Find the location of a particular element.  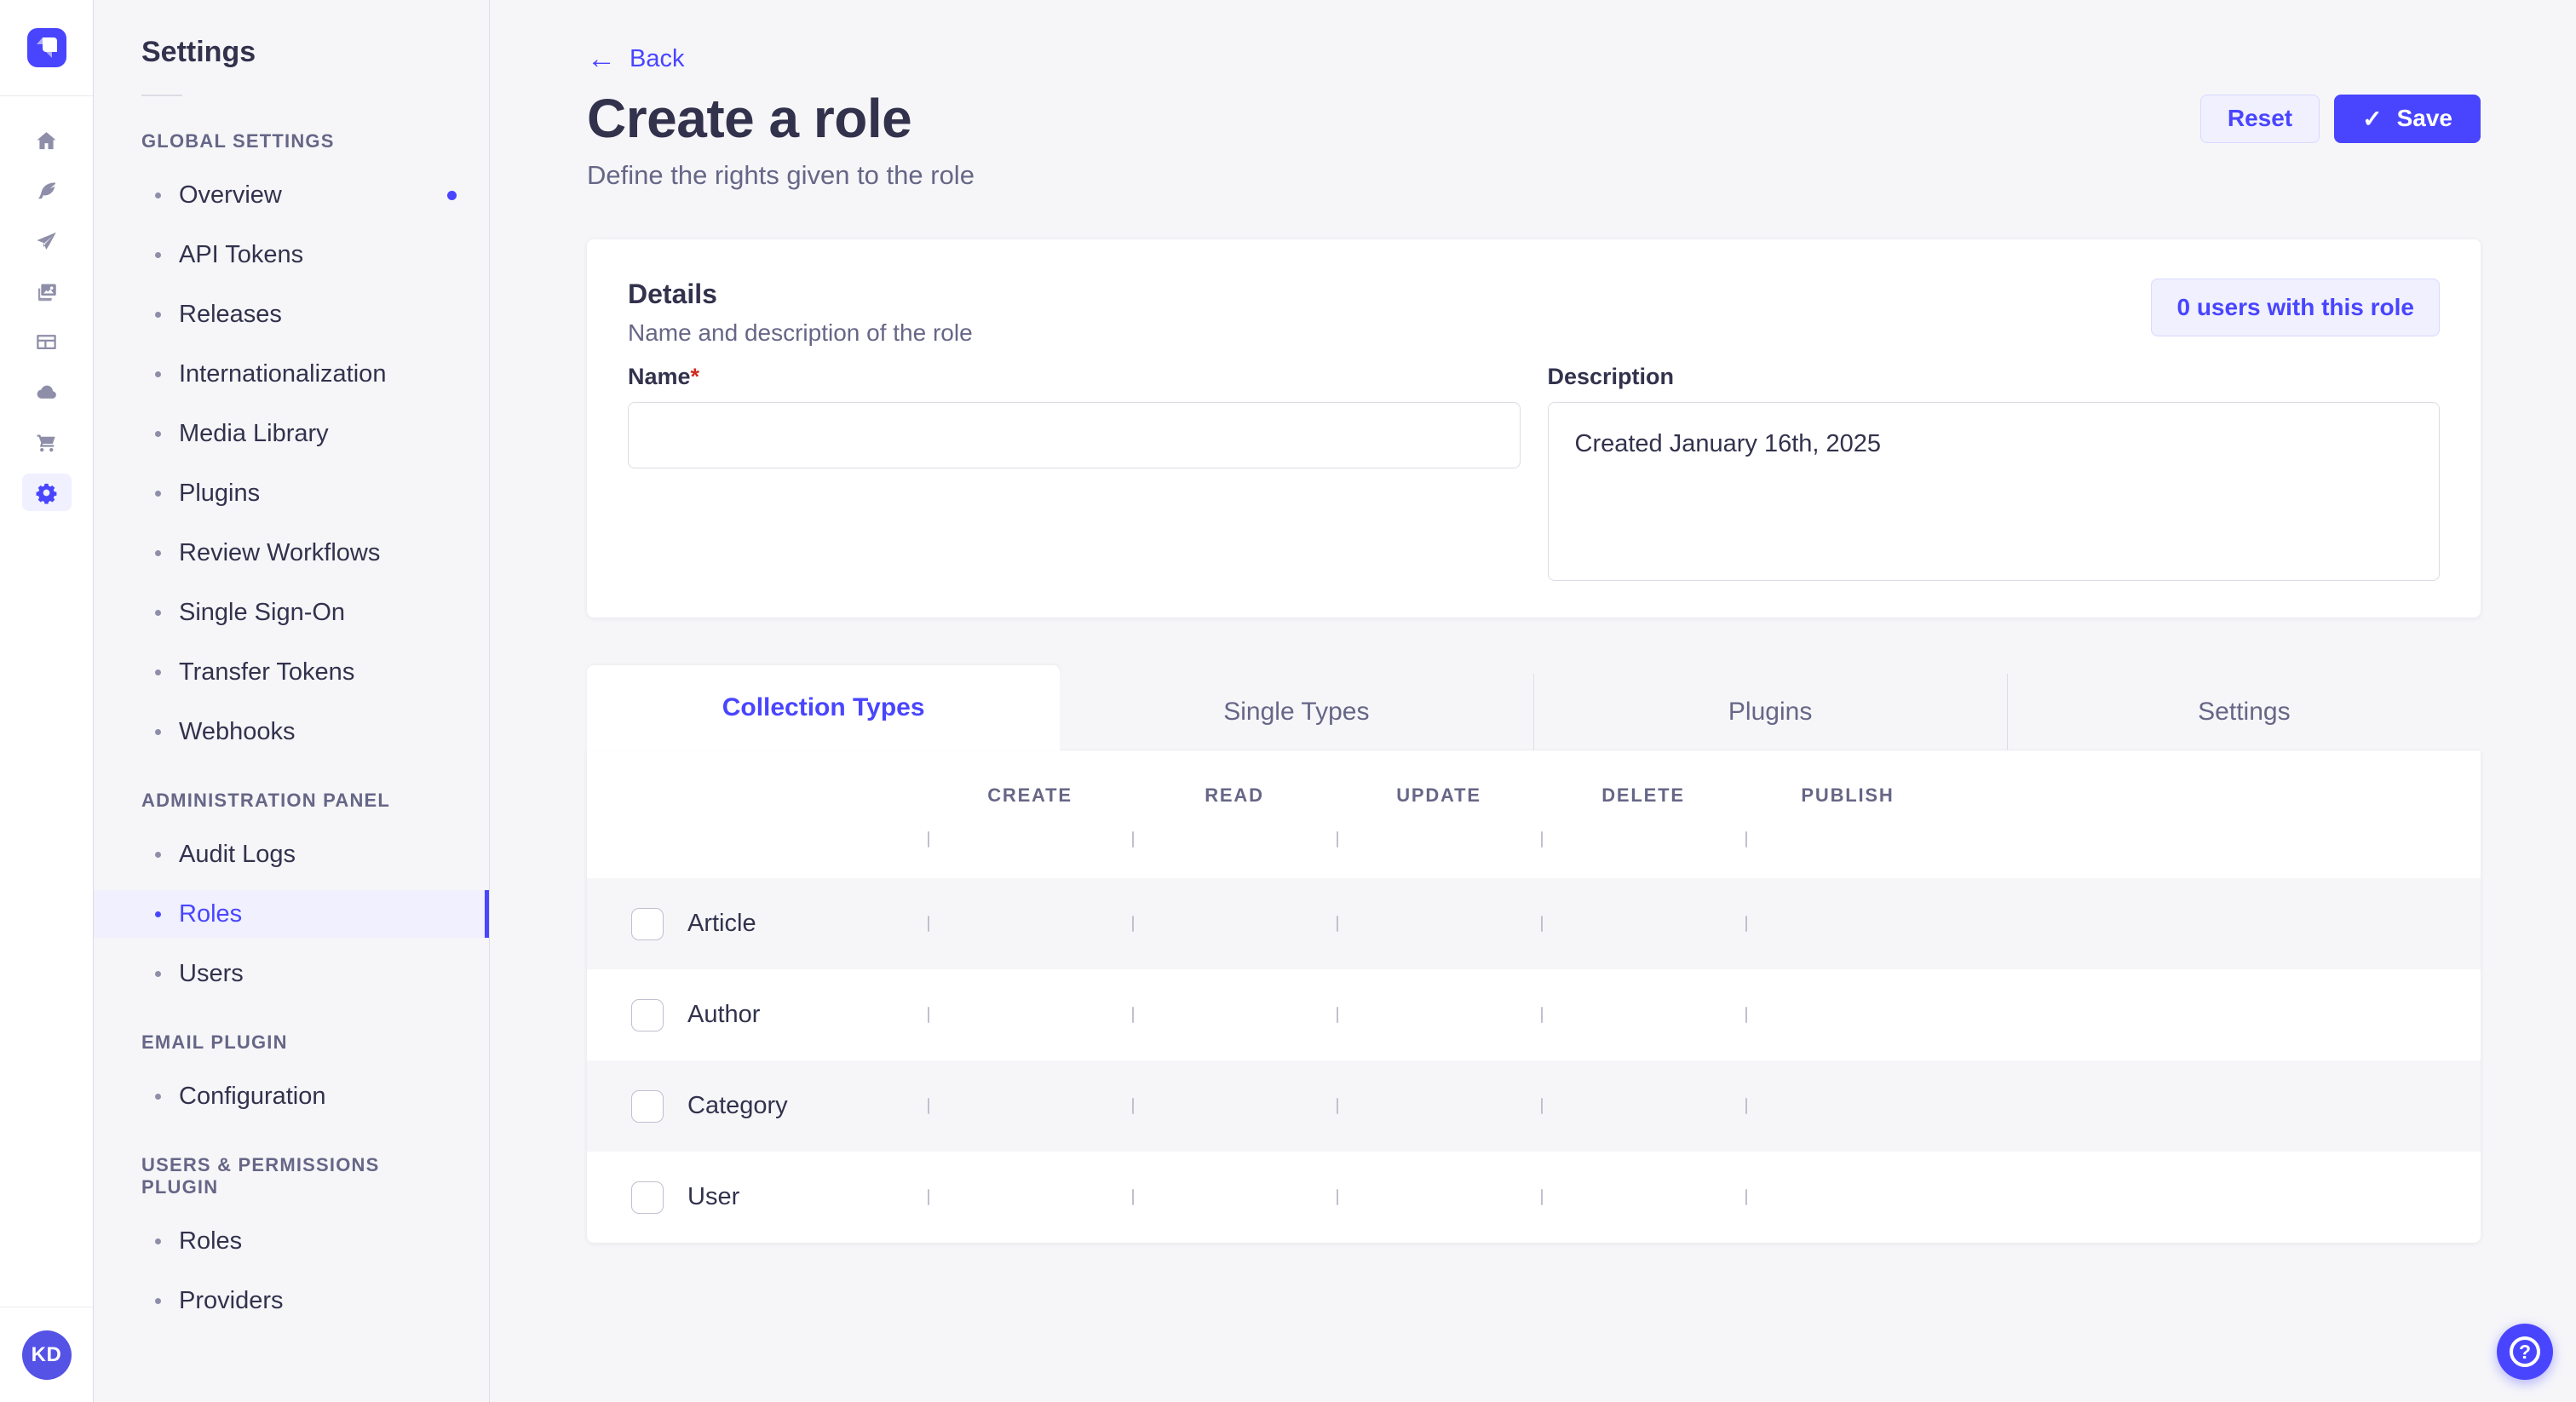

sidebar-item-internationalization: Internationalization is located at coordinates (291, 374).